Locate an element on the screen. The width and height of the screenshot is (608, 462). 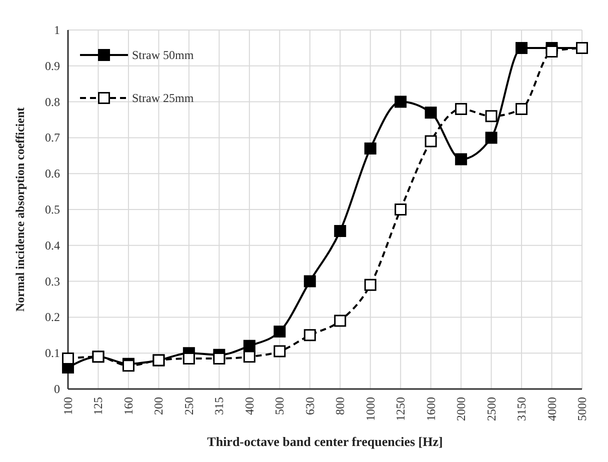
y-tick-label: 0.6 is located at coordinates (52, 173).